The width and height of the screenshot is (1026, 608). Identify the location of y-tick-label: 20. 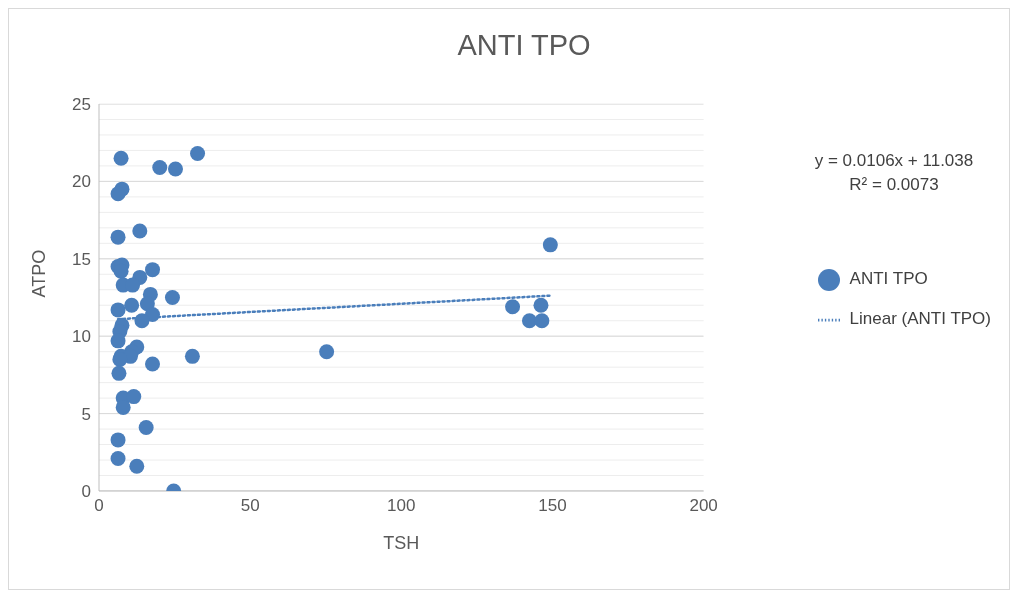
(81, 182).